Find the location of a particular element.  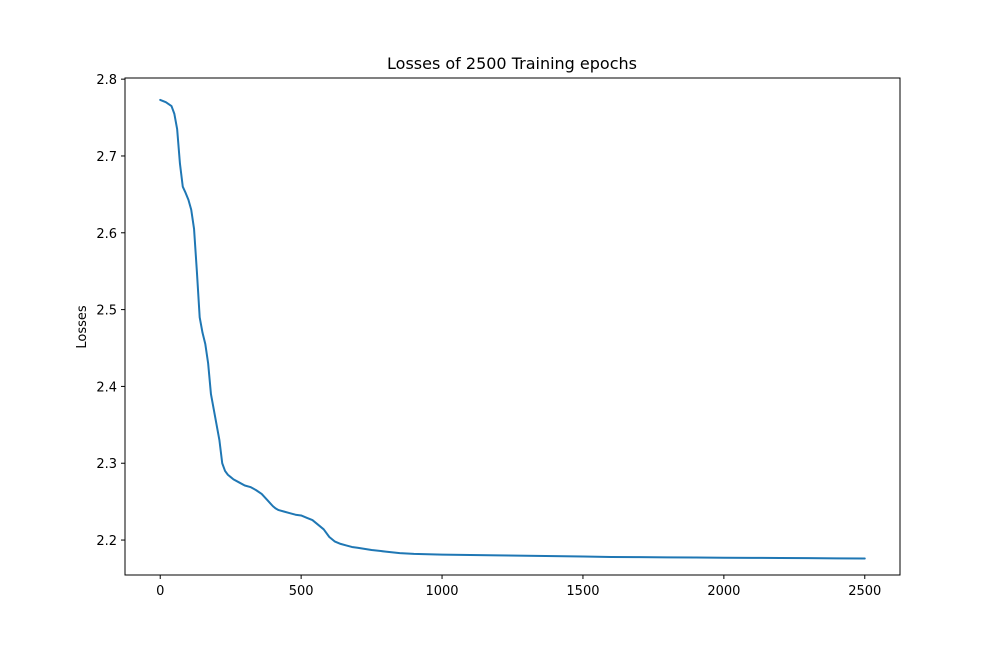

y-tick-label: 2.5 is located at coordinates (106, 311).